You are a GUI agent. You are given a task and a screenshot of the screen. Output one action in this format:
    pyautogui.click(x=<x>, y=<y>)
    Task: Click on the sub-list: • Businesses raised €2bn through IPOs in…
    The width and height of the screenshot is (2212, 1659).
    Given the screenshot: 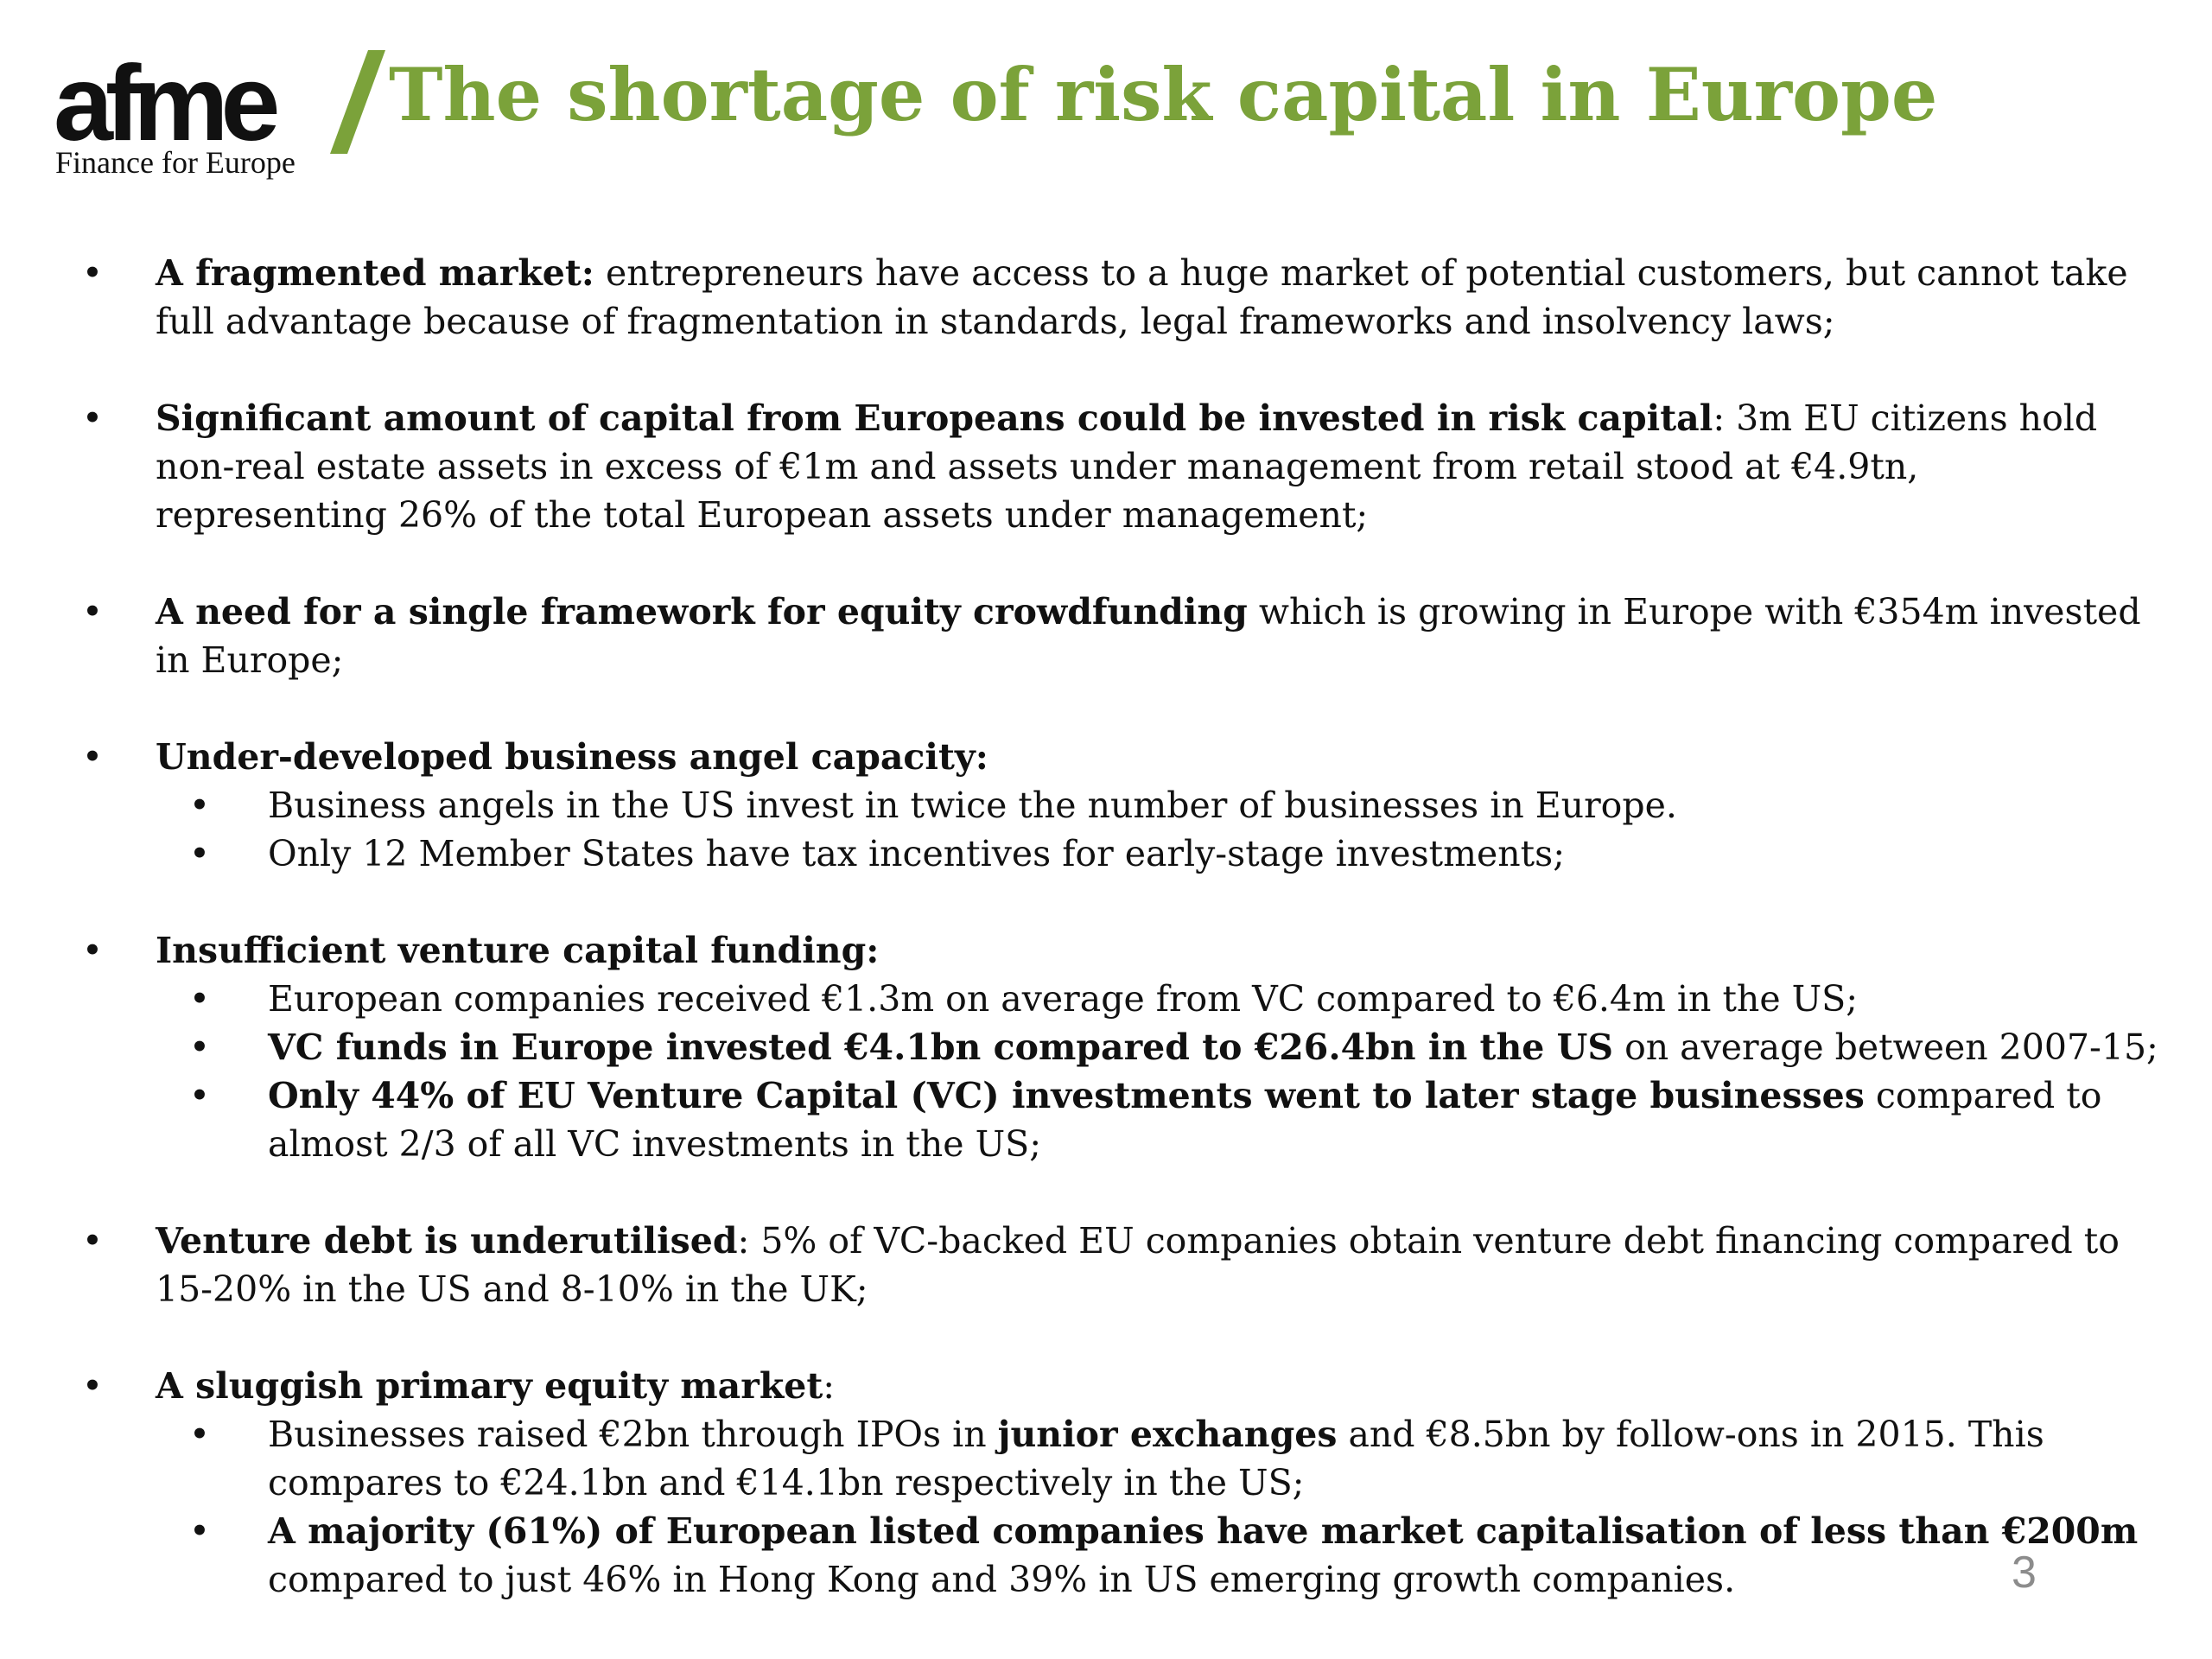 What is the action you would take?
    pyautogui.click(x=1081, y=1507)
    